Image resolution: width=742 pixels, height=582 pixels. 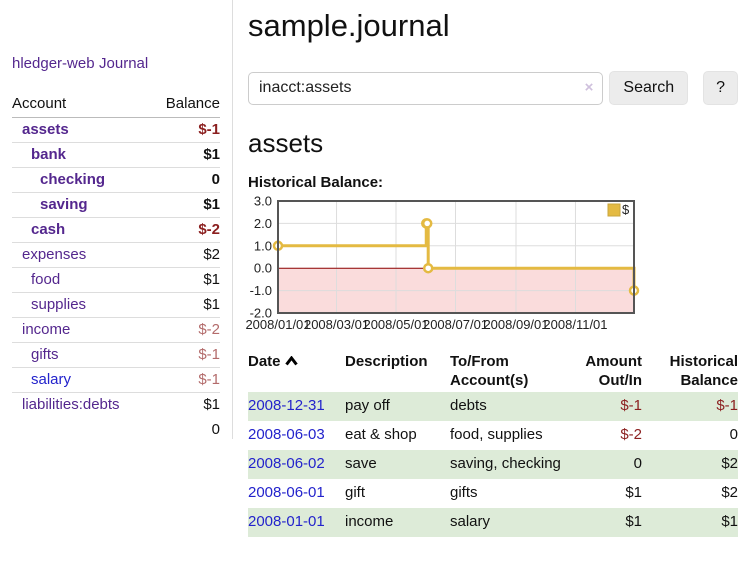 What do you see at coordinates (493, 493) in the screenshot?
I see `transaction-row: 2008-06-01 gift gifts $1 $2` at bounding box center [493, 493].